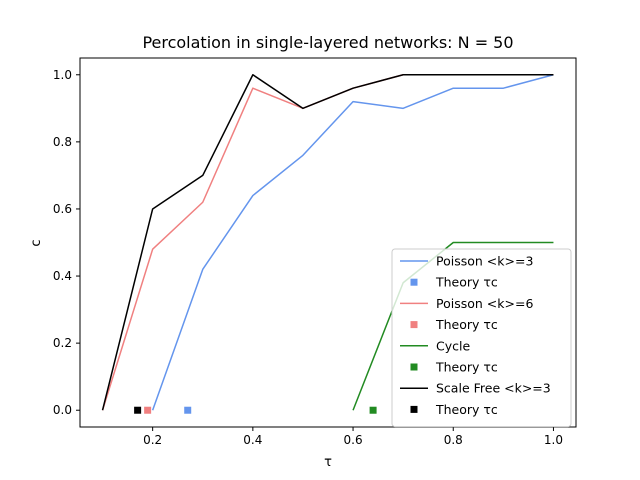  Describe the element at coordinates (62, 276) in the screenshot. I see `y-tick-label: 0.4` at that location.